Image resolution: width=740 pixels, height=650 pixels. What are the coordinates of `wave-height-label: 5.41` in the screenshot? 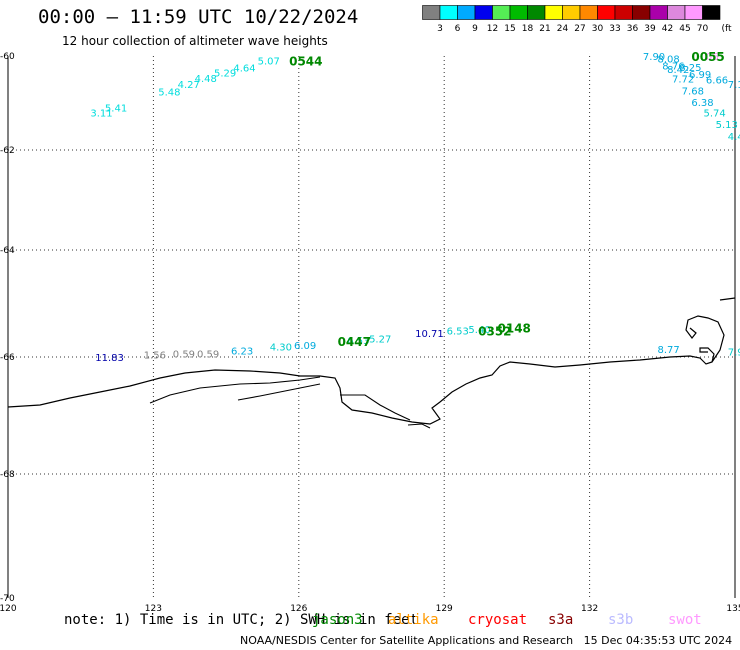 It's located at (116, 109).